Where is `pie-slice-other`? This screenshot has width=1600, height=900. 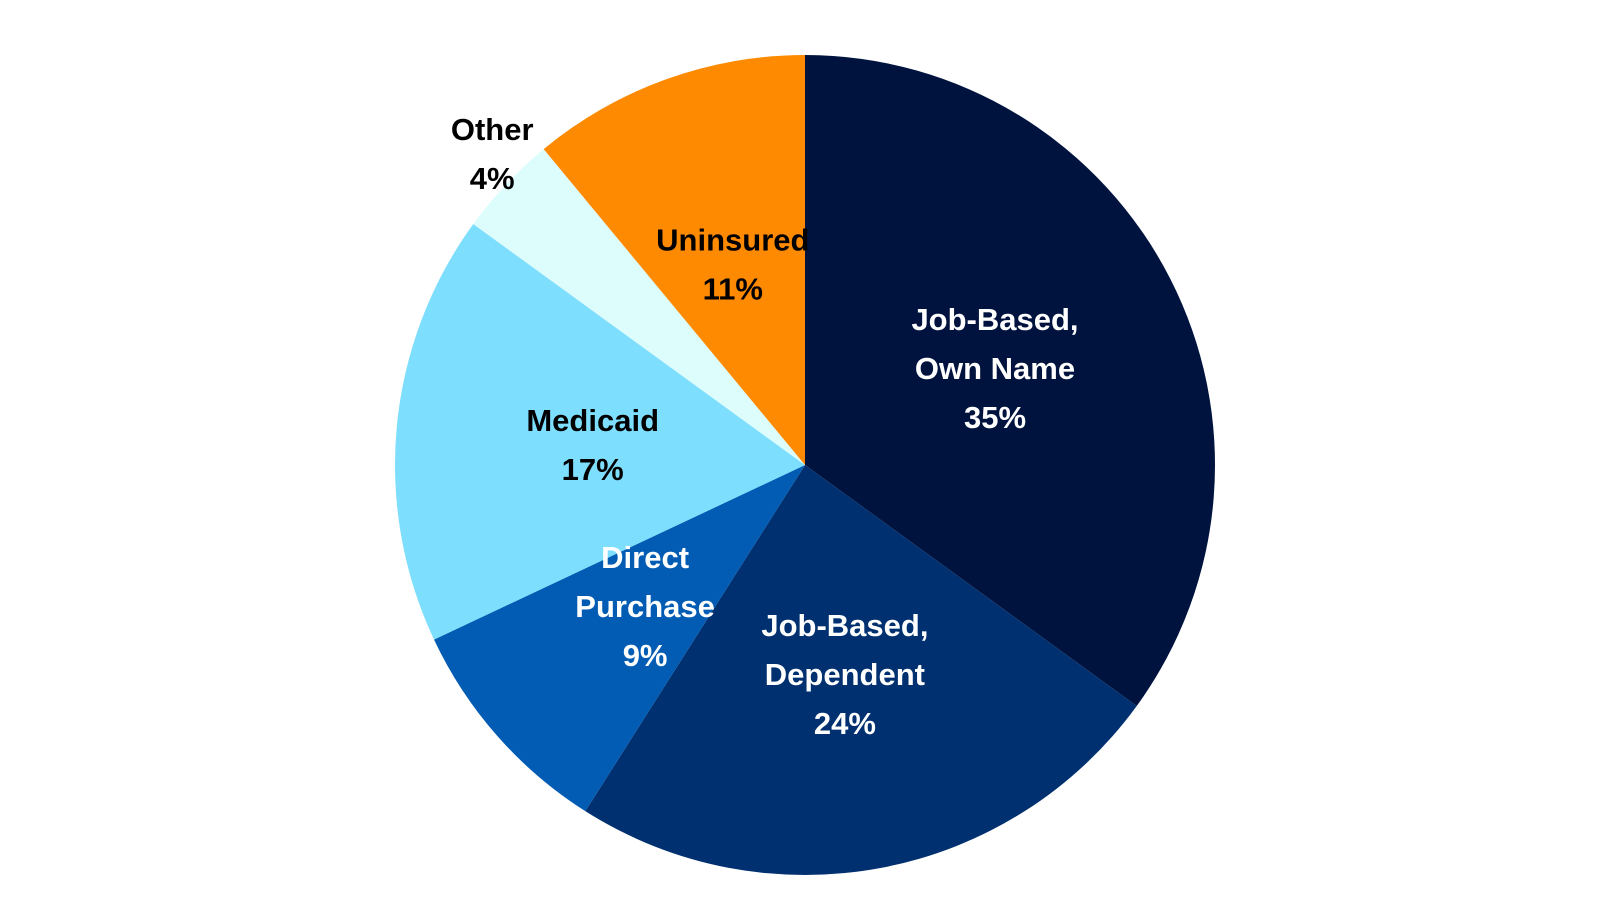
pie-slice-other is located at coordinates (639, 307).